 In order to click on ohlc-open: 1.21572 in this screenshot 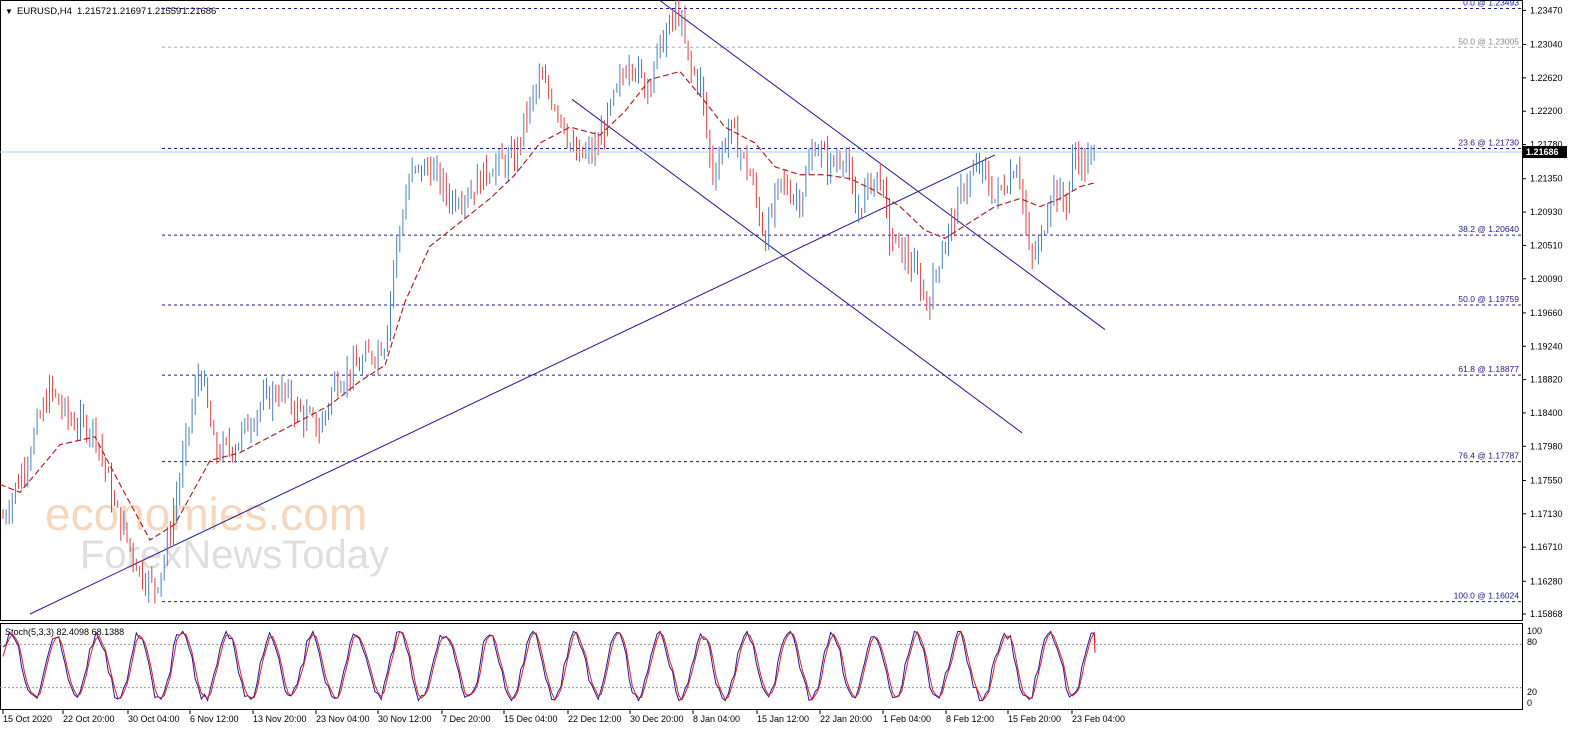, I will do `click(94, 11)`.